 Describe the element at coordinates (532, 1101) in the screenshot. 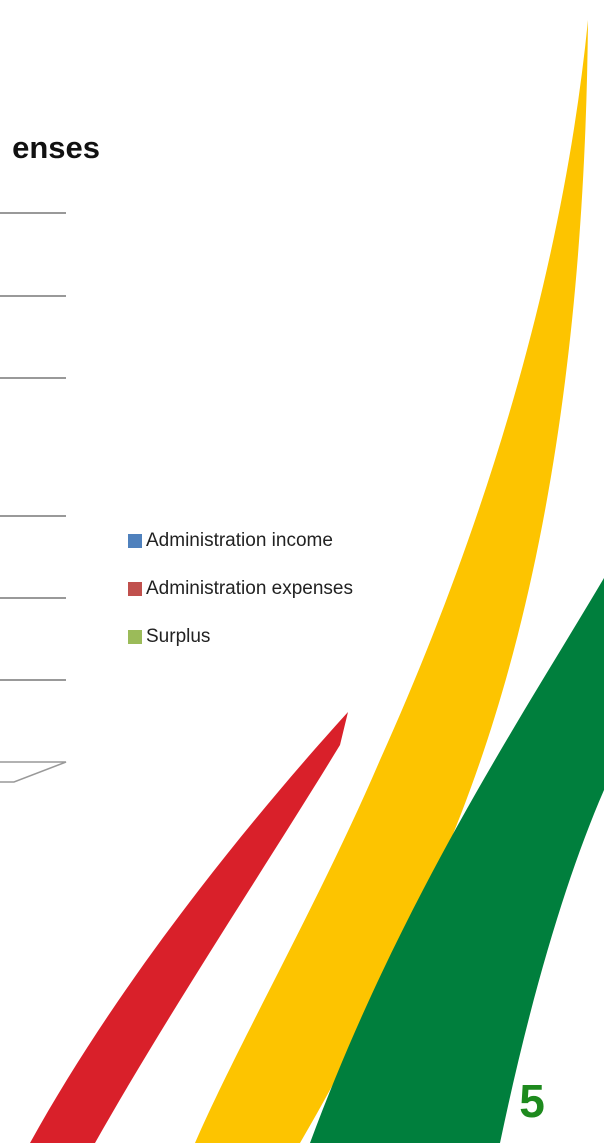

I see `page-number: 5` at that location.